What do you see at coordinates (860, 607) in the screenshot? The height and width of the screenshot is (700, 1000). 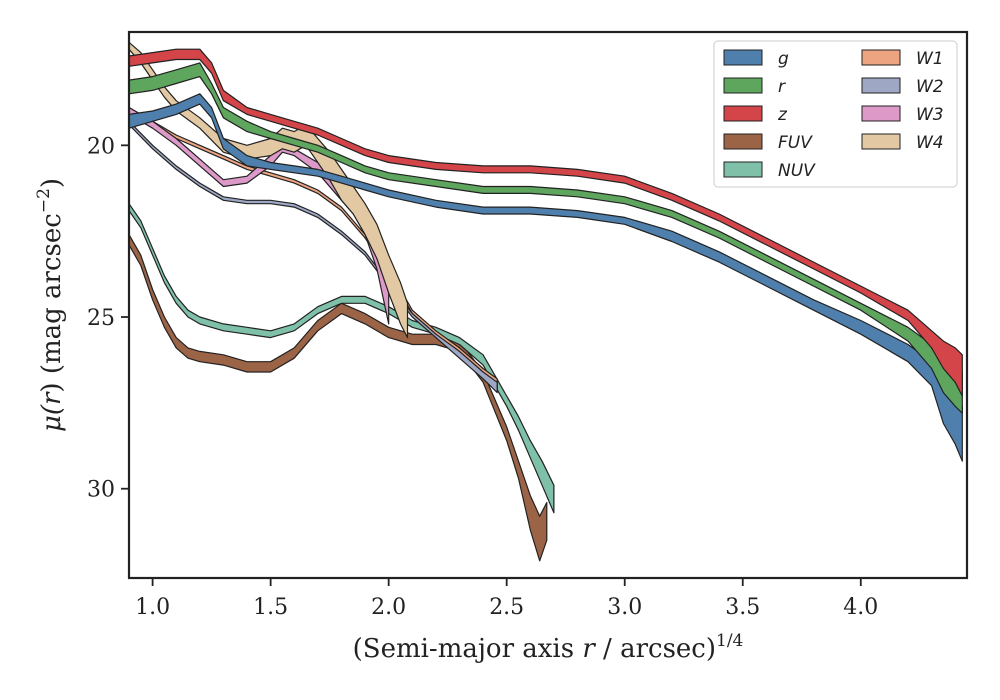 I see `x-tick-label: 4.0` at bounding box center [860, 607].